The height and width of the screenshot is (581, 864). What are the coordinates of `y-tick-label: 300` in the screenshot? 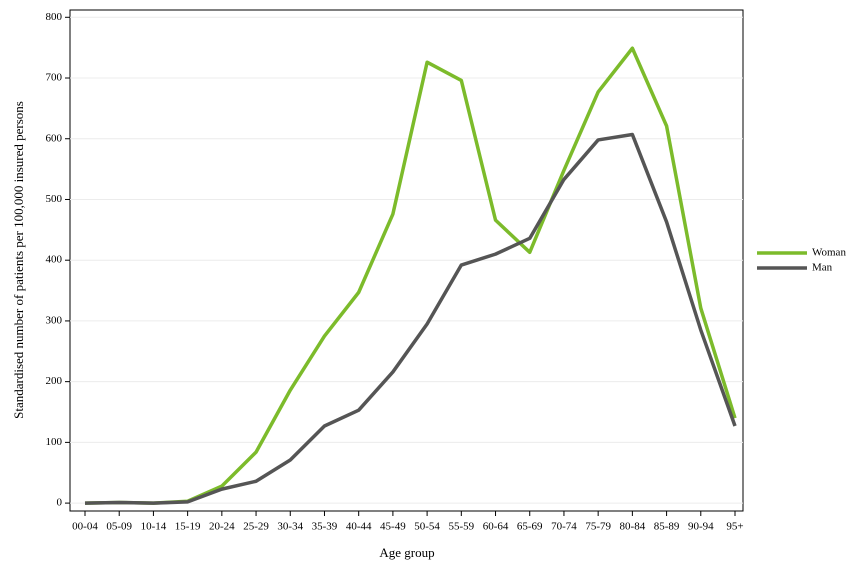 It's located at (54, 320).